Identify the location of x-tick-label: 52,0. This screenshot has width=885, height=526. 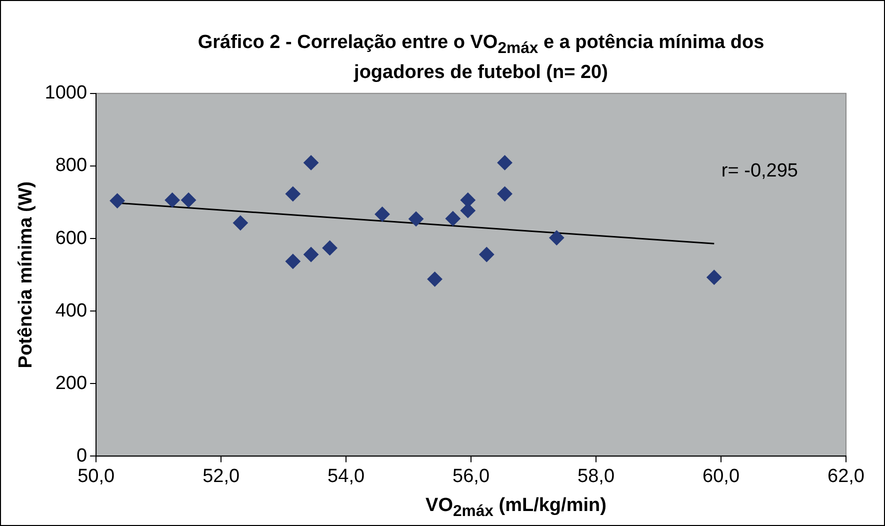
(221, 476).